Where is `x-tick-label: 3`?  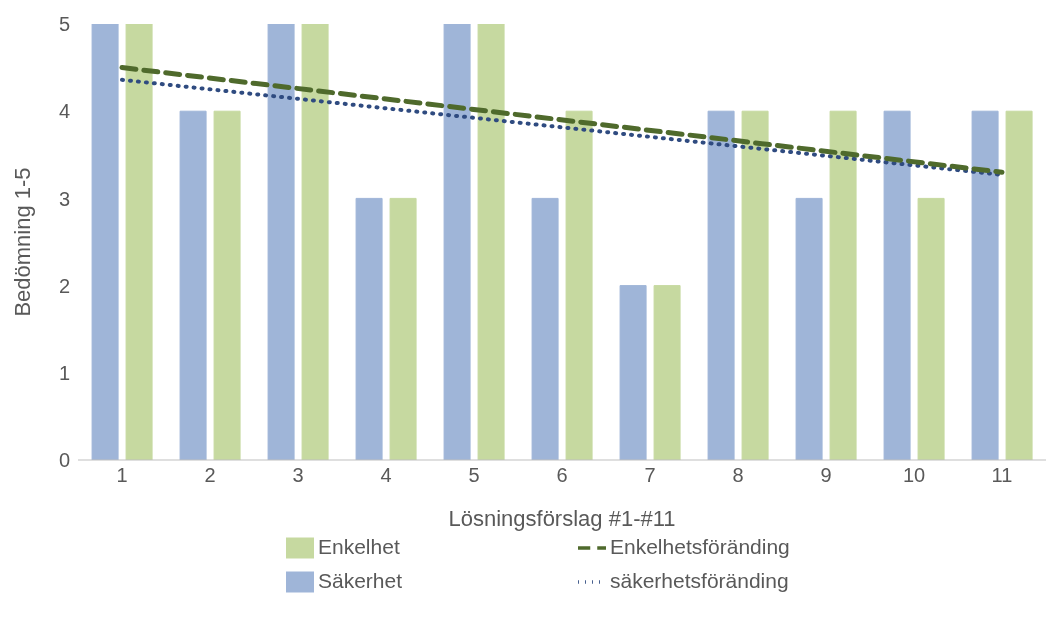 x-tick-label: 3 is located at coordinates (298, 475).